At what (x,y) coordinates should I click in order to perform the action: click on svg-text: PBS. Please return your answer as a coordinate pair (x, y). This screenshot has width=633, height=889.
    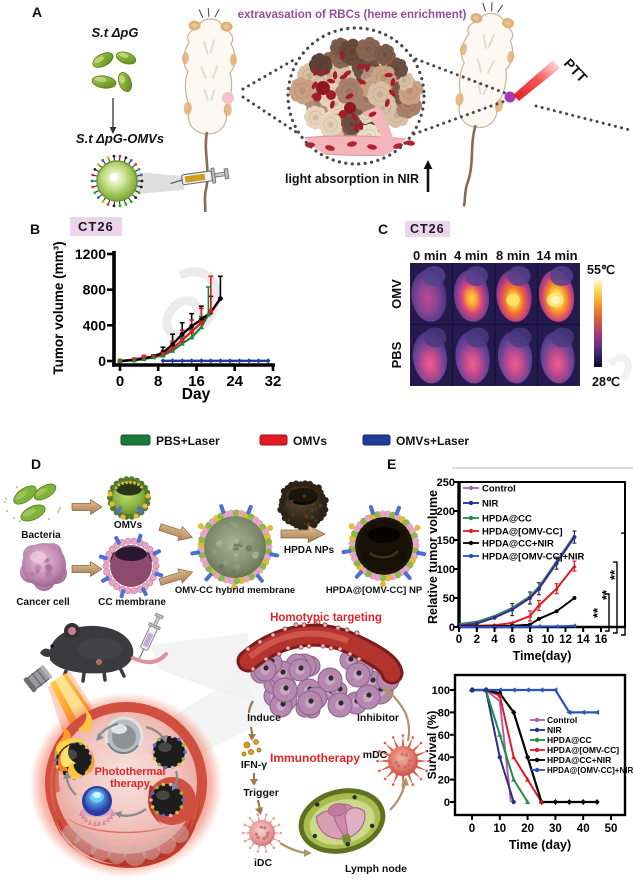
    Looking at the image, I should click on (396, 354).